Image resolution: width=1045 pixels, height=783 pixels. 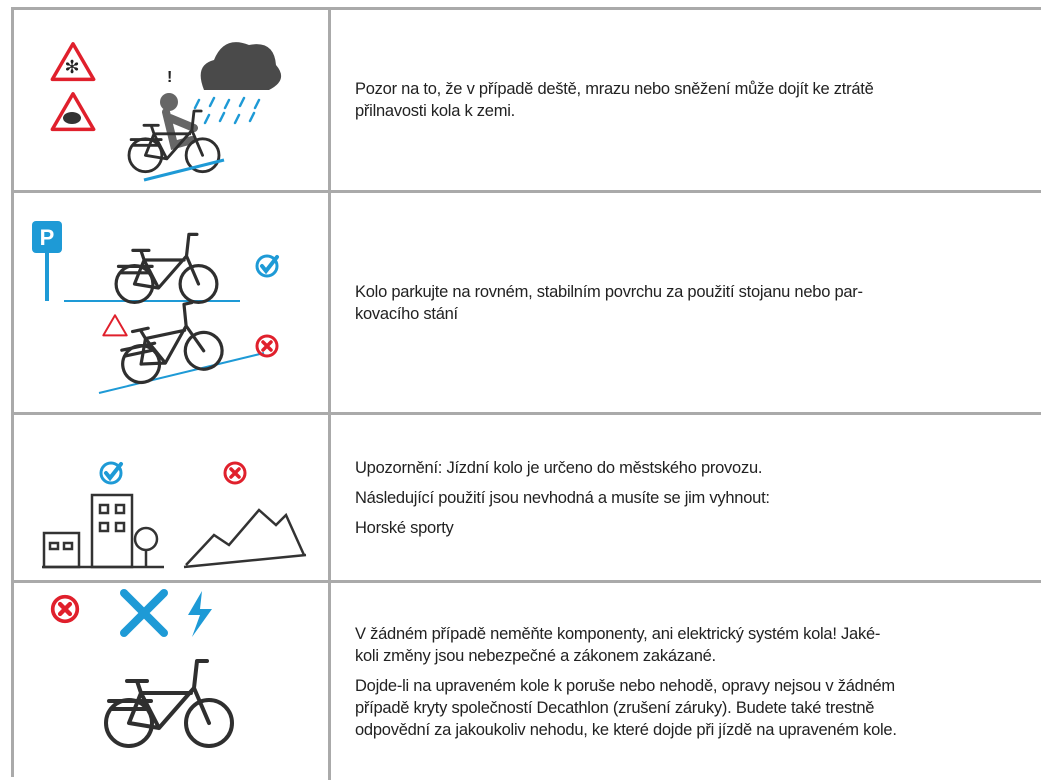 What do you see at coordinates (155, 307) in the screenshot?
I see `parking-illustration: P` at bounding box center [155, 307].